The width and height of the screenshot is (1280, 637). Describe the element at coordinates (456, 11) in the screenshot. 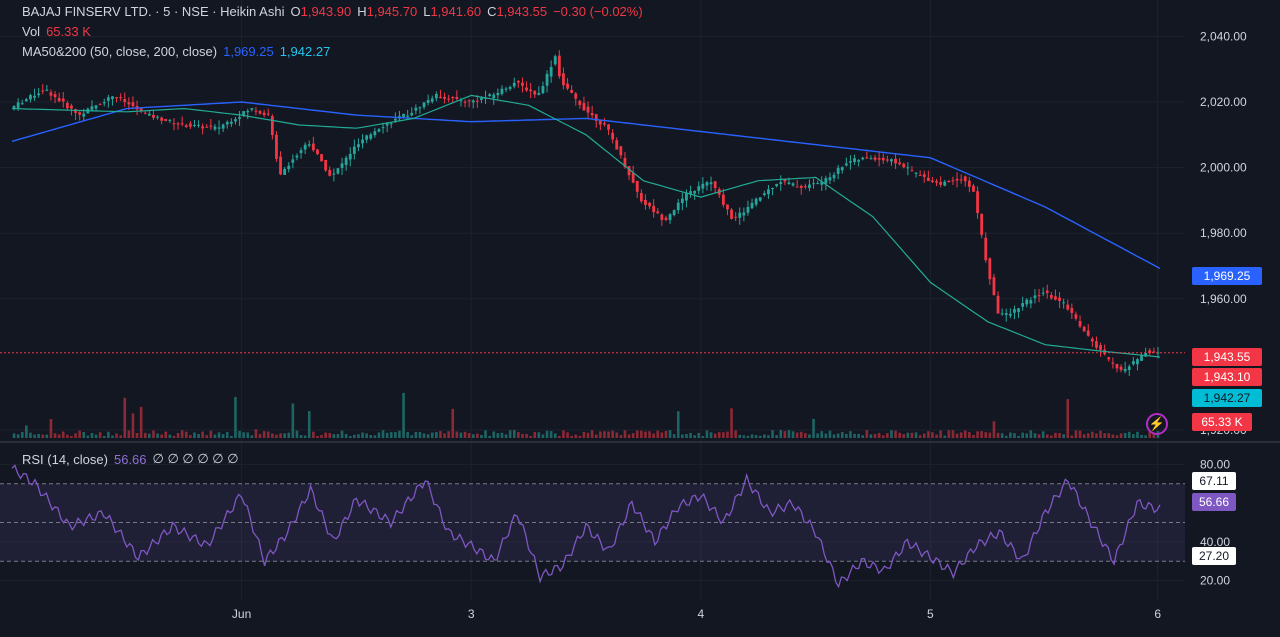

I see `low-value: 1,941.60` at that location.